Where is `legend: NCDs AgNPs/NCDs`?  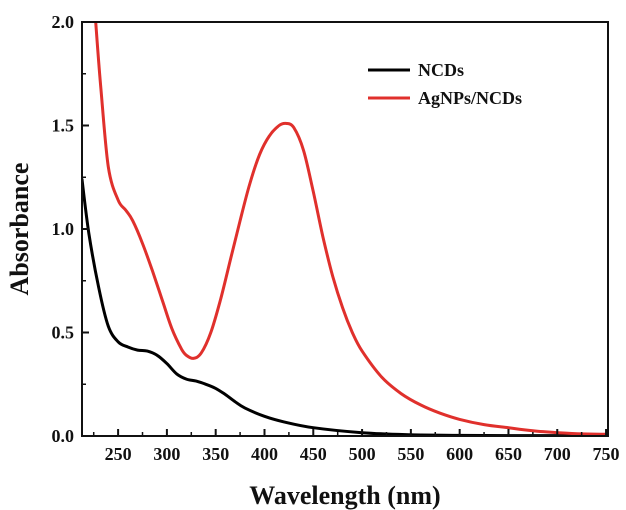
legend: NCDs AgNPs/NCDs is located at coordinates (445, 84).